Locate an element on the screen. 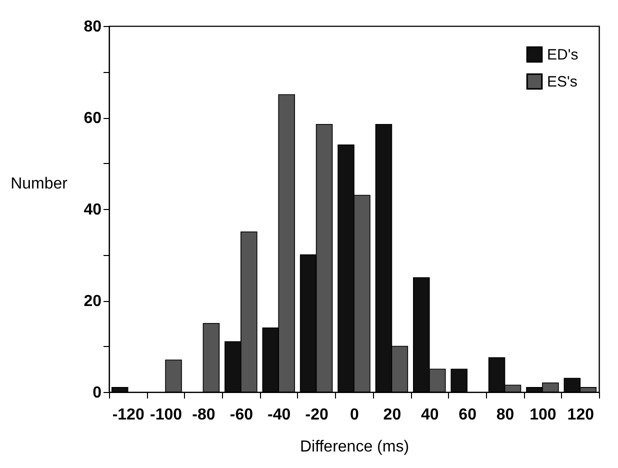 This screenshot has height=468, width=618. y-tick-label: 0 is located at coordinates (97, 393).